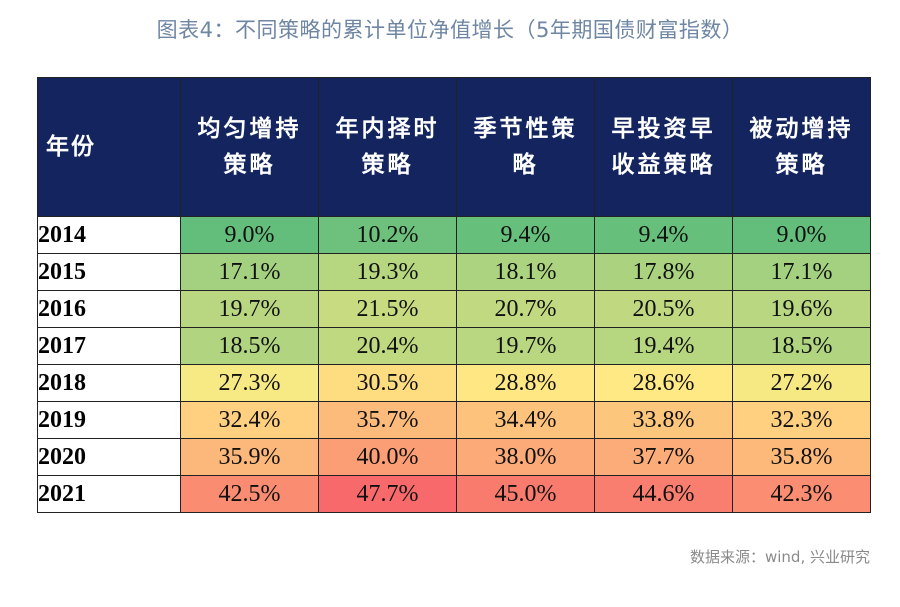 Image resolution: width=900 pixels, height=607 pixels. Describe the element at coordinates (663, 457) in the screenshot. I see `value-cell: 37.7%` at that location.